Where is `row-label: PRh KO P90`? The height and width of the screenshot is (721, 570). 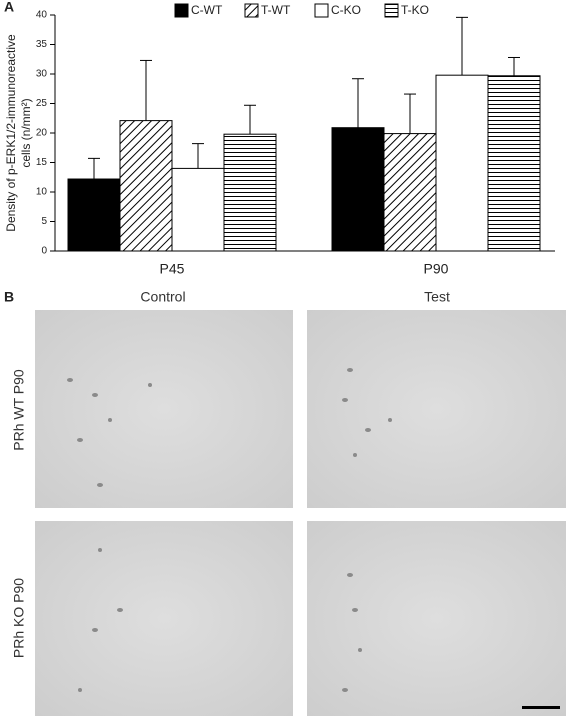 row-label: PRh KO P90 is located at coordinates (19, 618).